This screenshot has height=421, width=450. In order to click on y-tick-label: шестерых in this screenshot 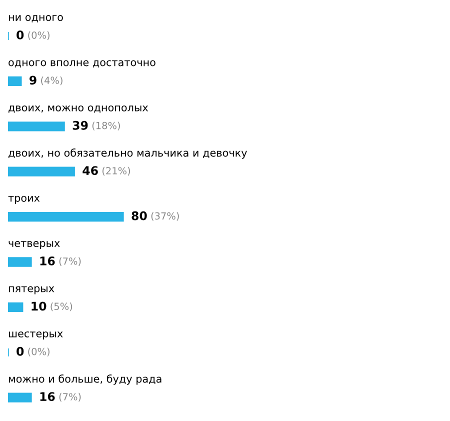, I will do `click(35, 335)`.